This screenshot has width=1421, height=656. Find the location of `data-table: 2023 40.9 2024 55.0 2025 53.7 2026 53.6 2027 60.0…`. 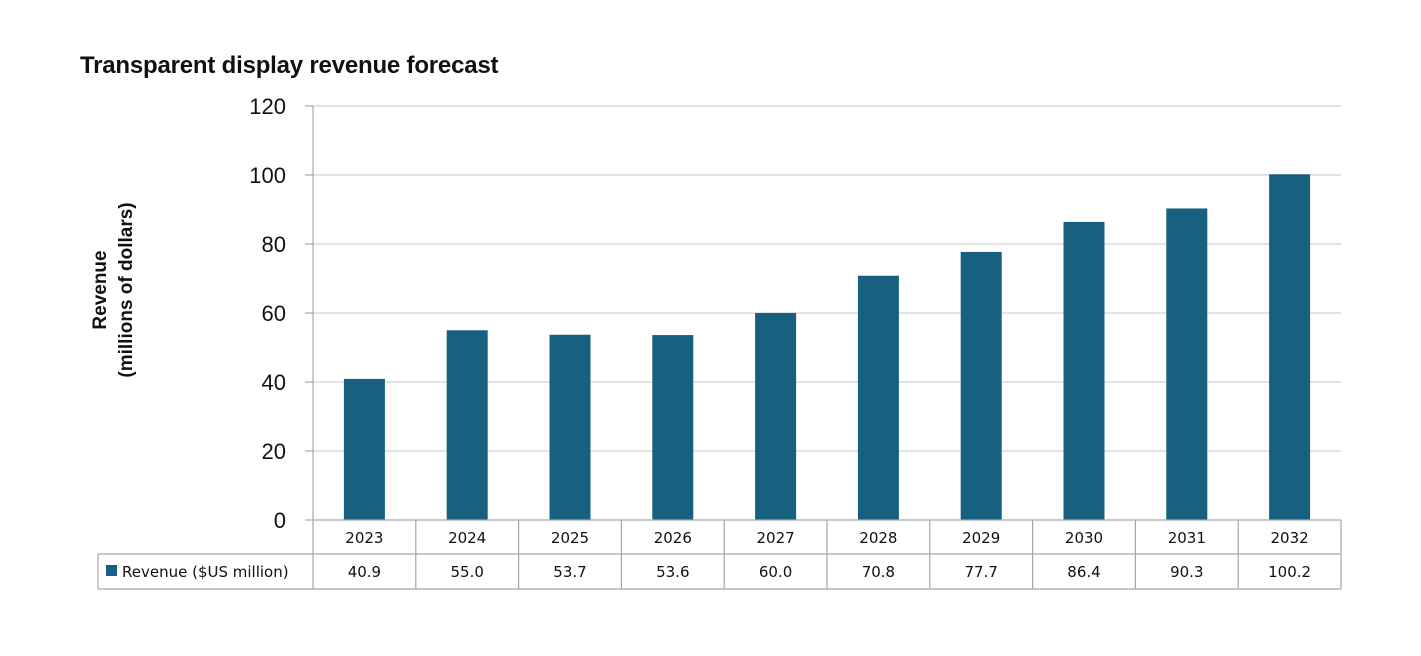

data-table: 2023 40.9 2024 55.0 2025 53.7 2026 53.6 2027 60.0… is located at coordinates (719, 554).